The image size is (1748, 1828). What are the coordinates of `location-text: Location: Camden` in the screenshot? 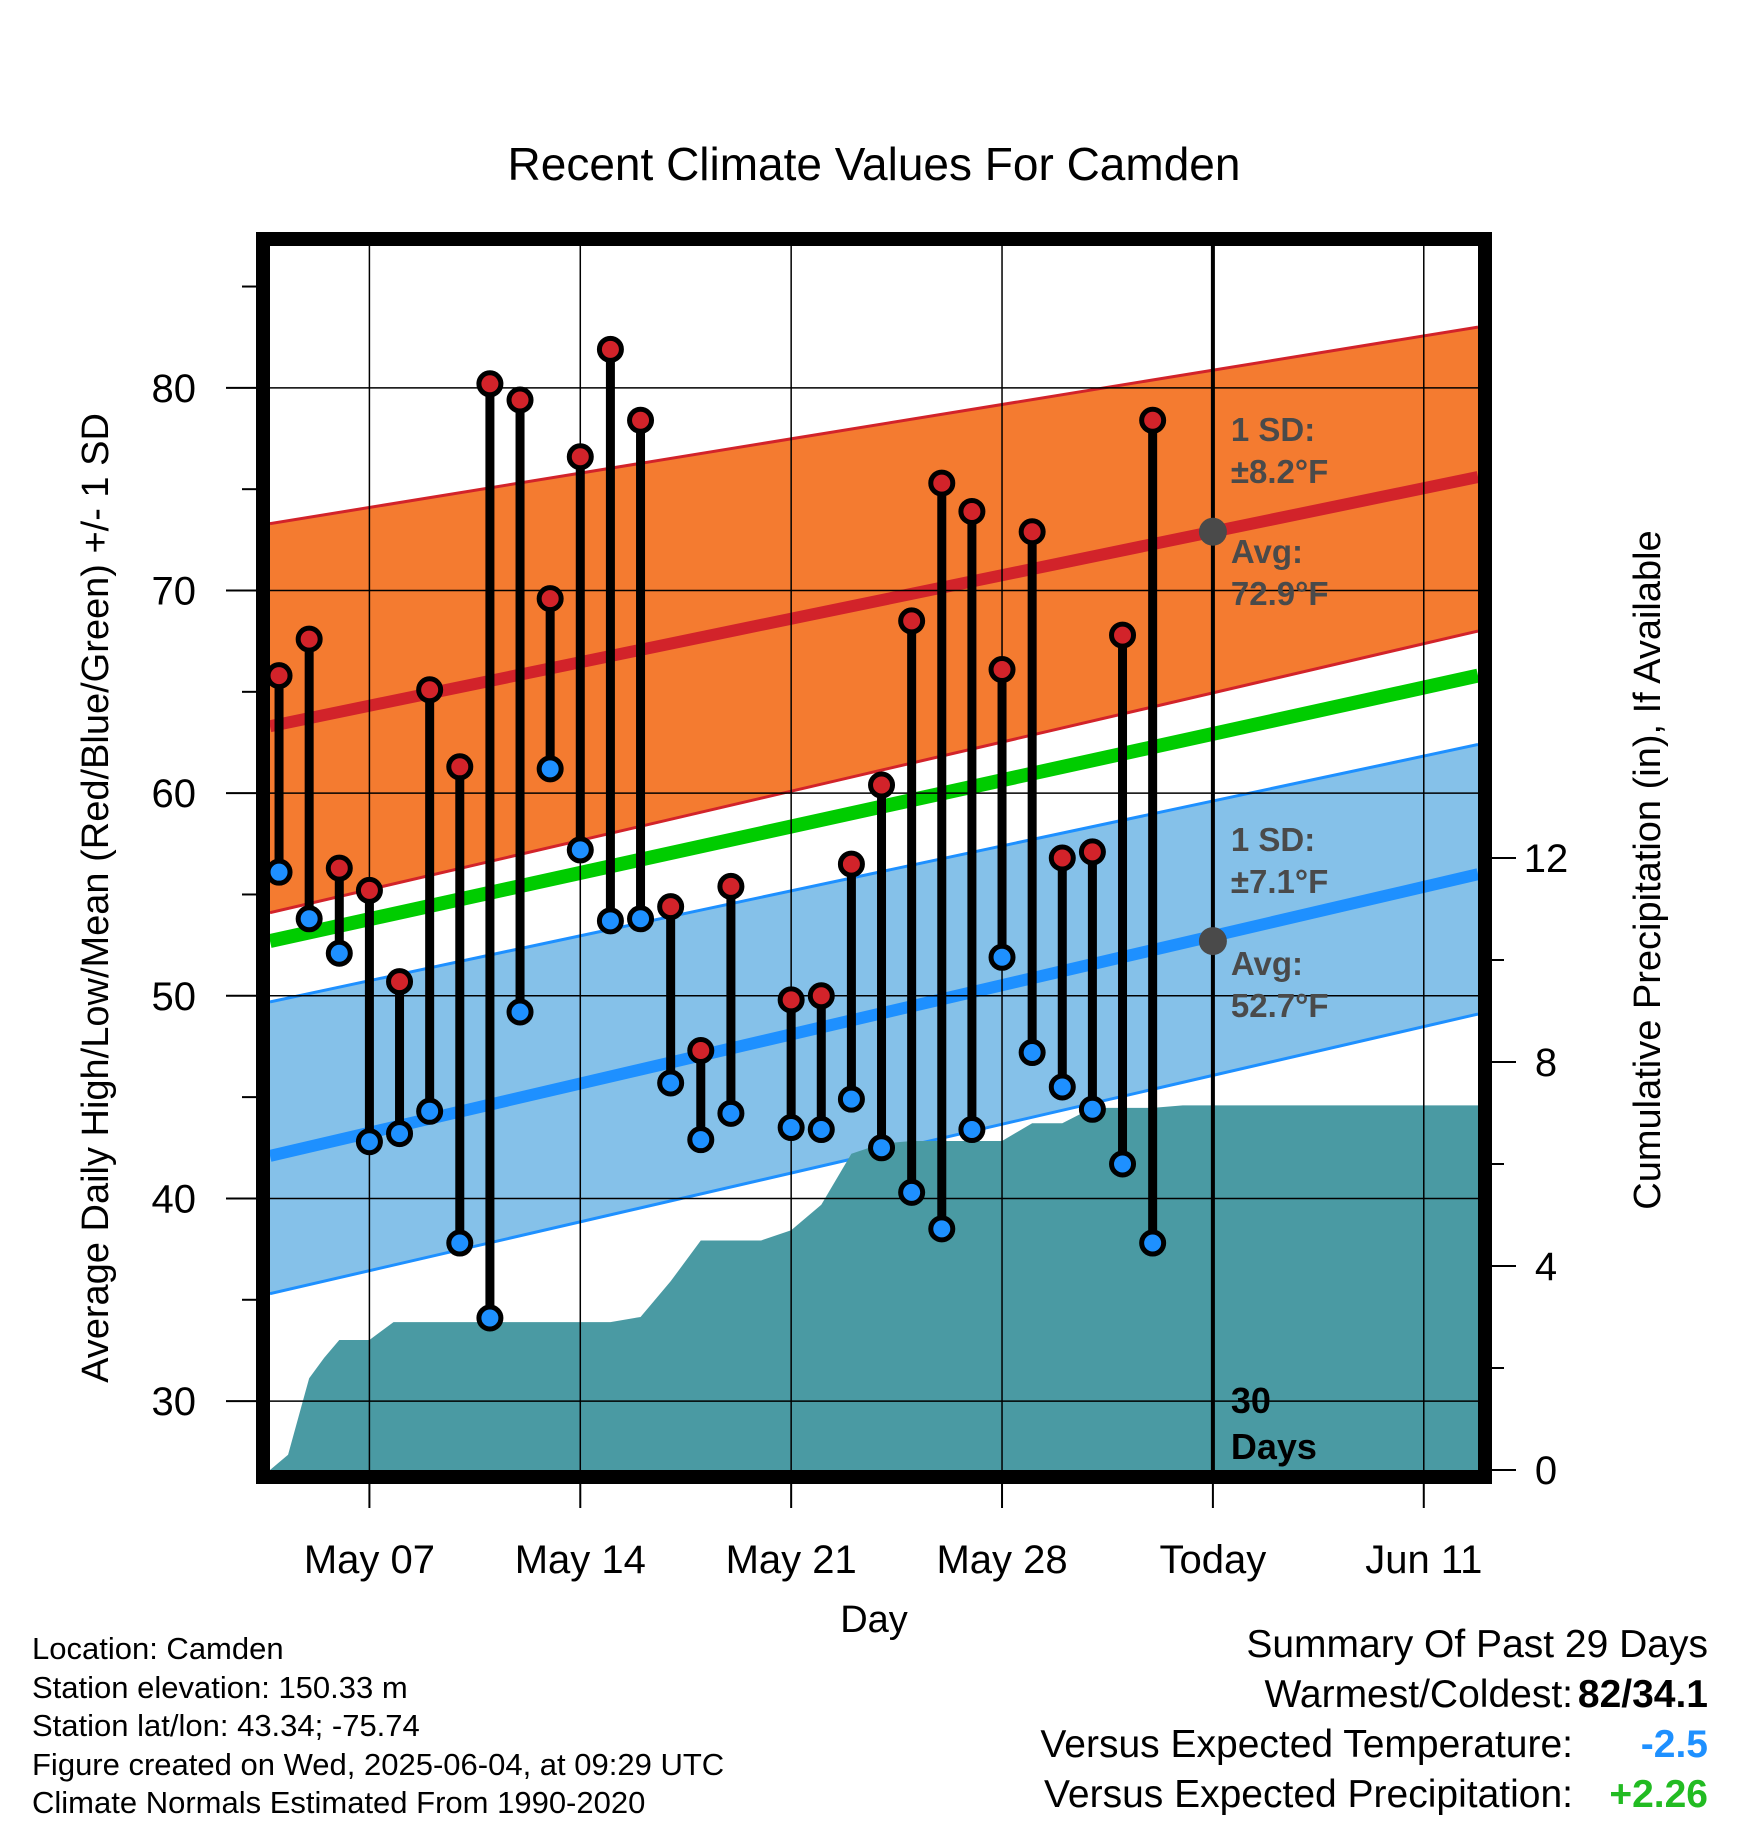 It's located at (158, 1648).